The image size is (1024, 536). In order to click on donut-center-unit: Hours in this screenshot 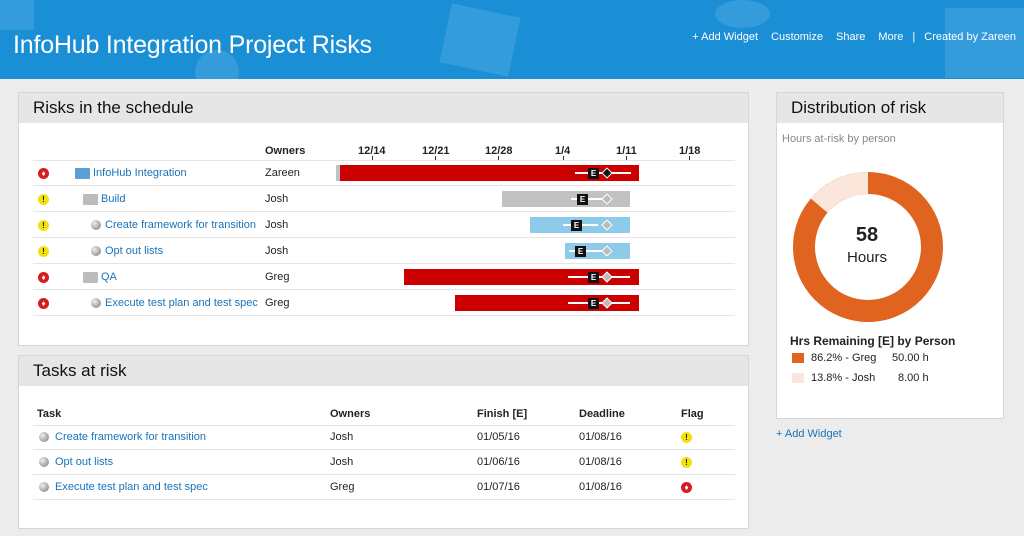, I will do `click(866, 257)`.